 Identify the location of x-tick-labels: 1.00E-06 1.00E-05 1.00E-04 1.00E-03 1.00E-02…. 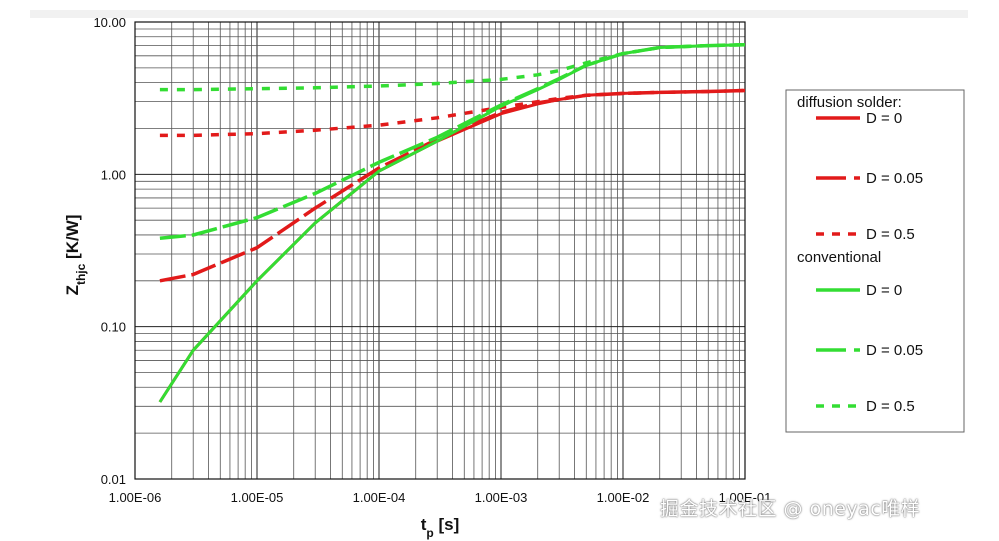
(440, 497).